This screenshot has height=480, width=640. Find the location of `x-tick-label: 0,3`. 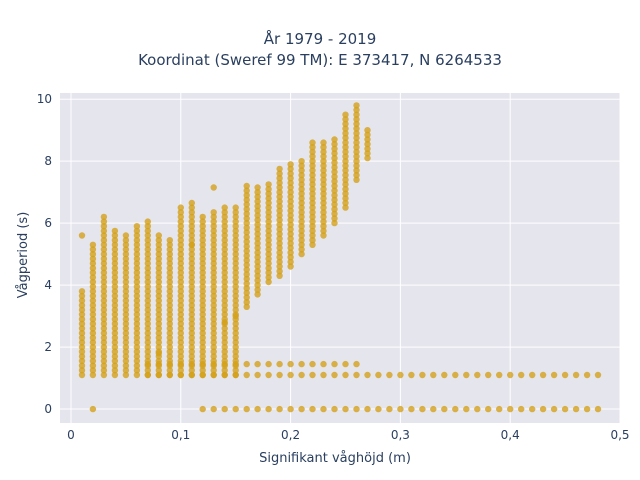

x-tick-label: 0,3 is located at coordinates (400, 435).